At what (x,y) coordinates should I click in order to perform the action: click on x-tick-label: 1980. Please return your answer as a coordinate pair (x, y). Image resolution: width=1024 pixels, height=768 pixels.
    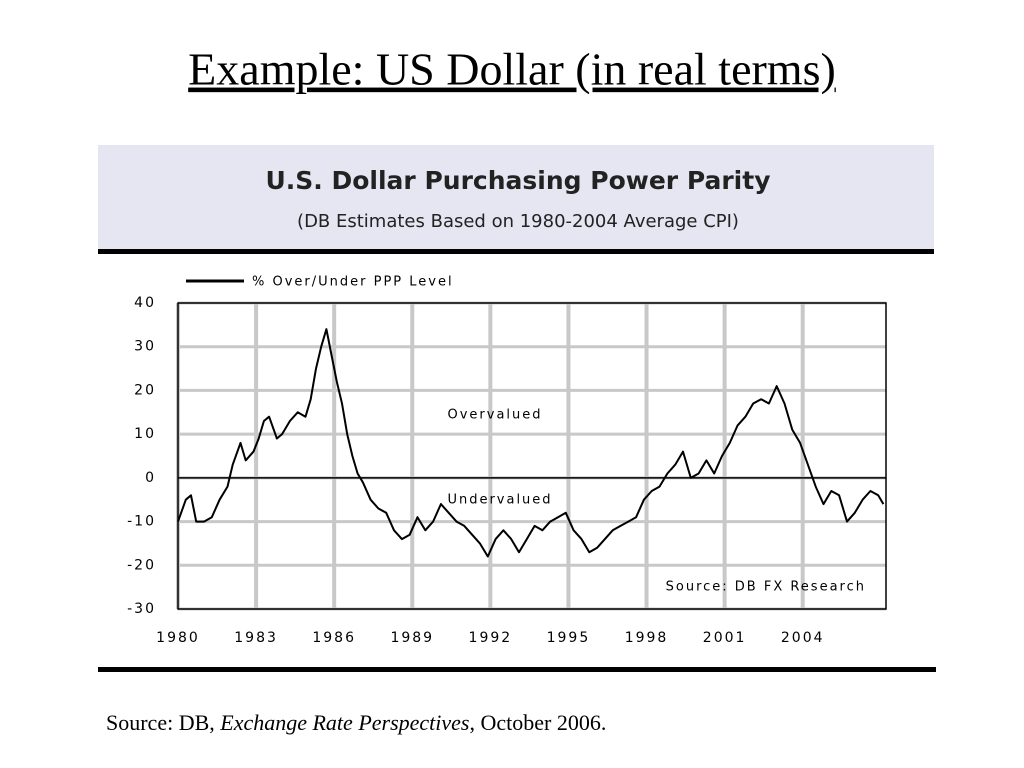
    Looking at the image, I should click on (178, 638).